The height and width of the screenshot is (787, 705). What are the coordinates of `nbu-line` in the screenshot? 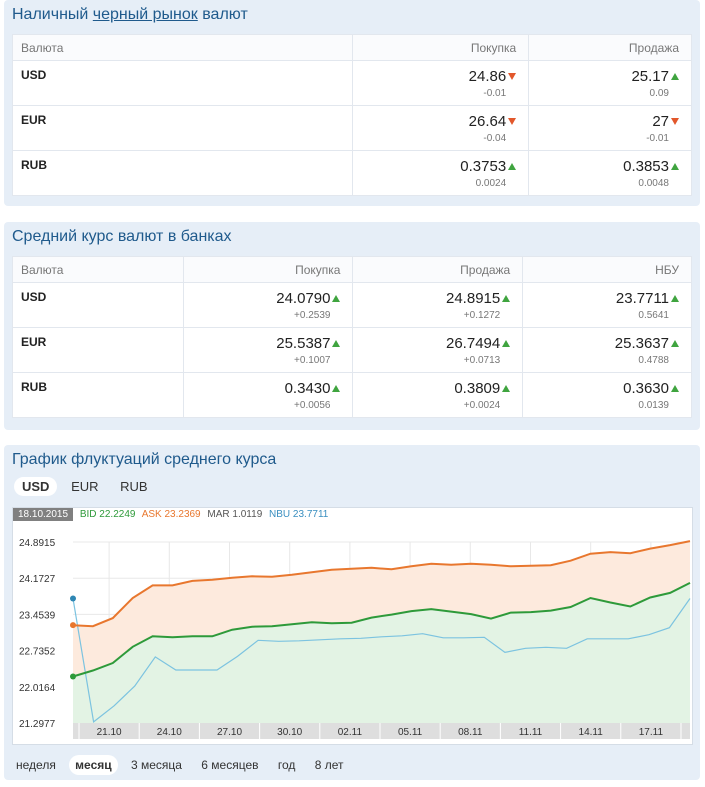 It's located at (381, 660).